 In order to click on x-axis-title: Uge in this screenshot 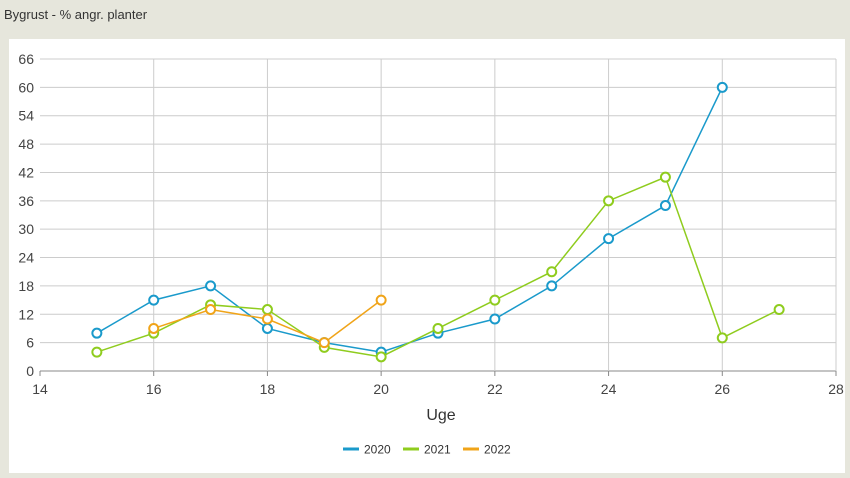, I will do `click(440, 415)`.